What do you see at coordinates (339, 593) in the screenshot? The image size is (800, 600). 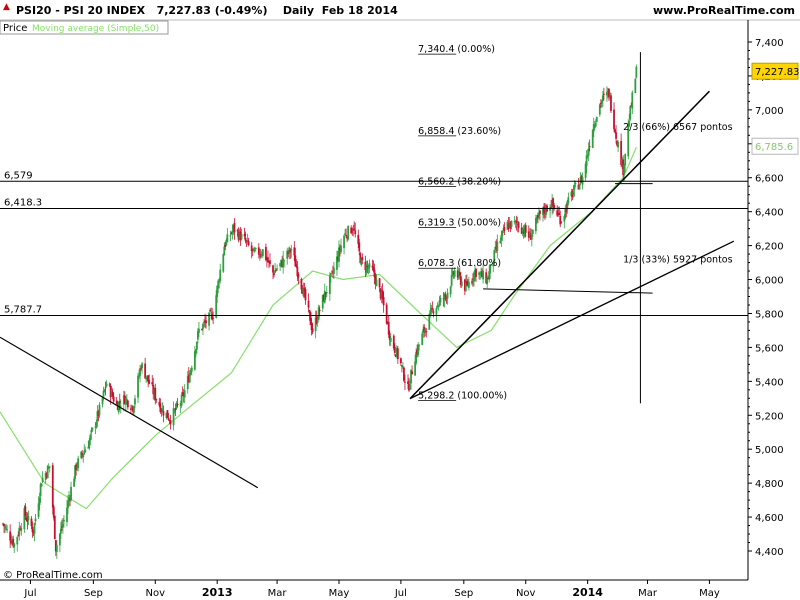 I see `x-tick-label: May` at bounding box center [339, 593].